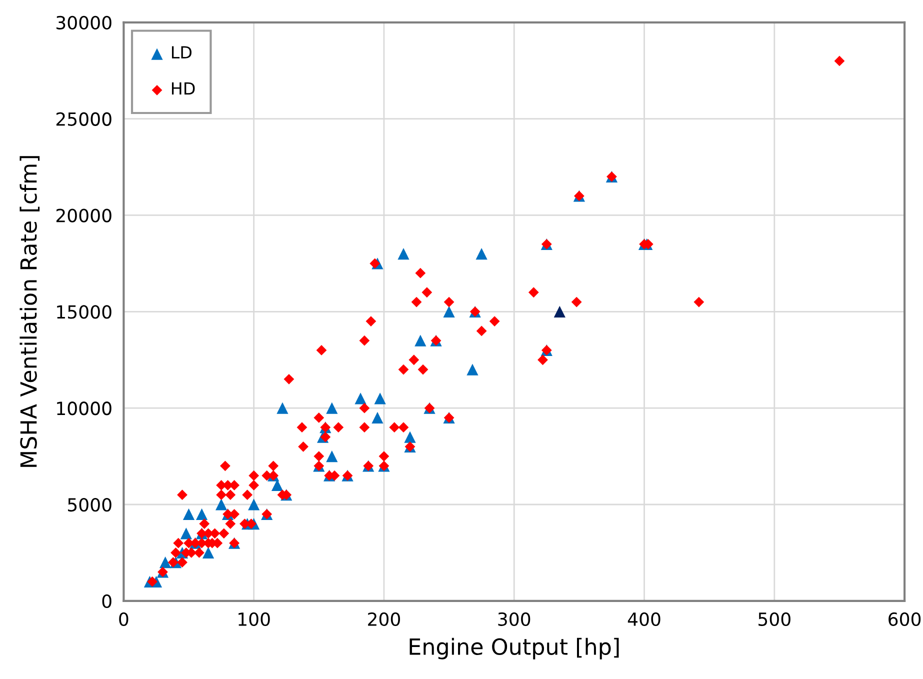  I want to click on y-tick-label: 15000, so click(84, 312).